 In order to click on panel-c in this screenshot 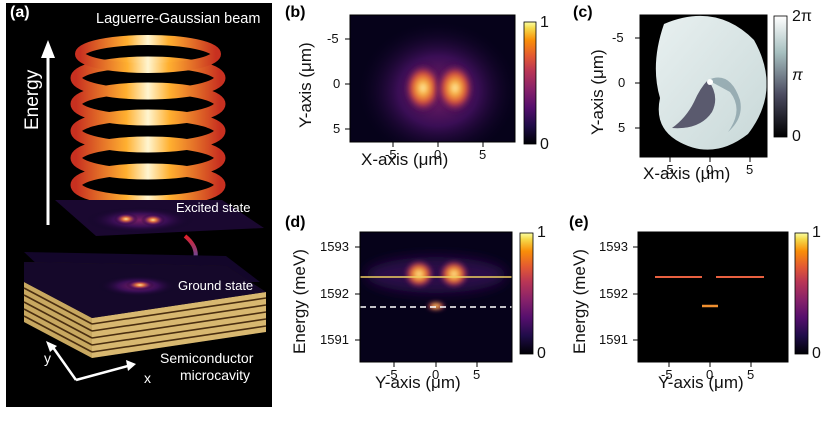, I will do `click(713, 86)`.